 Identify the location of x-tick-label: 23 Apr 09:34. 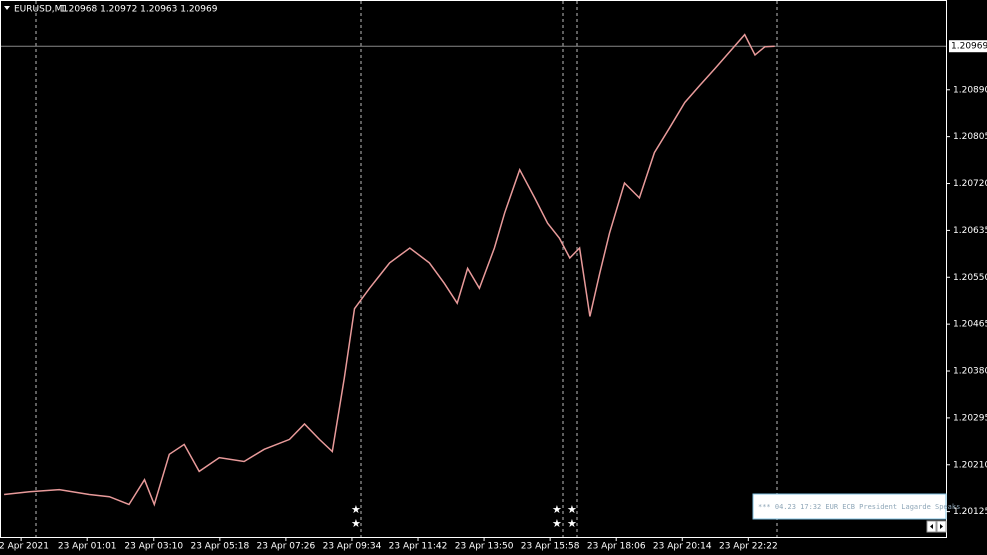
(352, 547).